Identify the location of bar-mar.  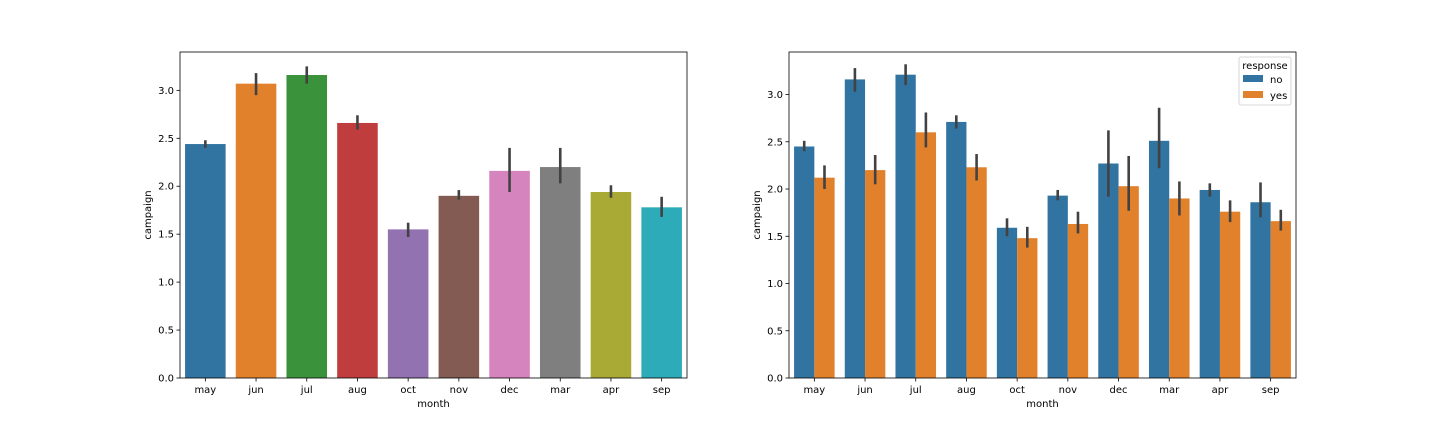
(560, 272).